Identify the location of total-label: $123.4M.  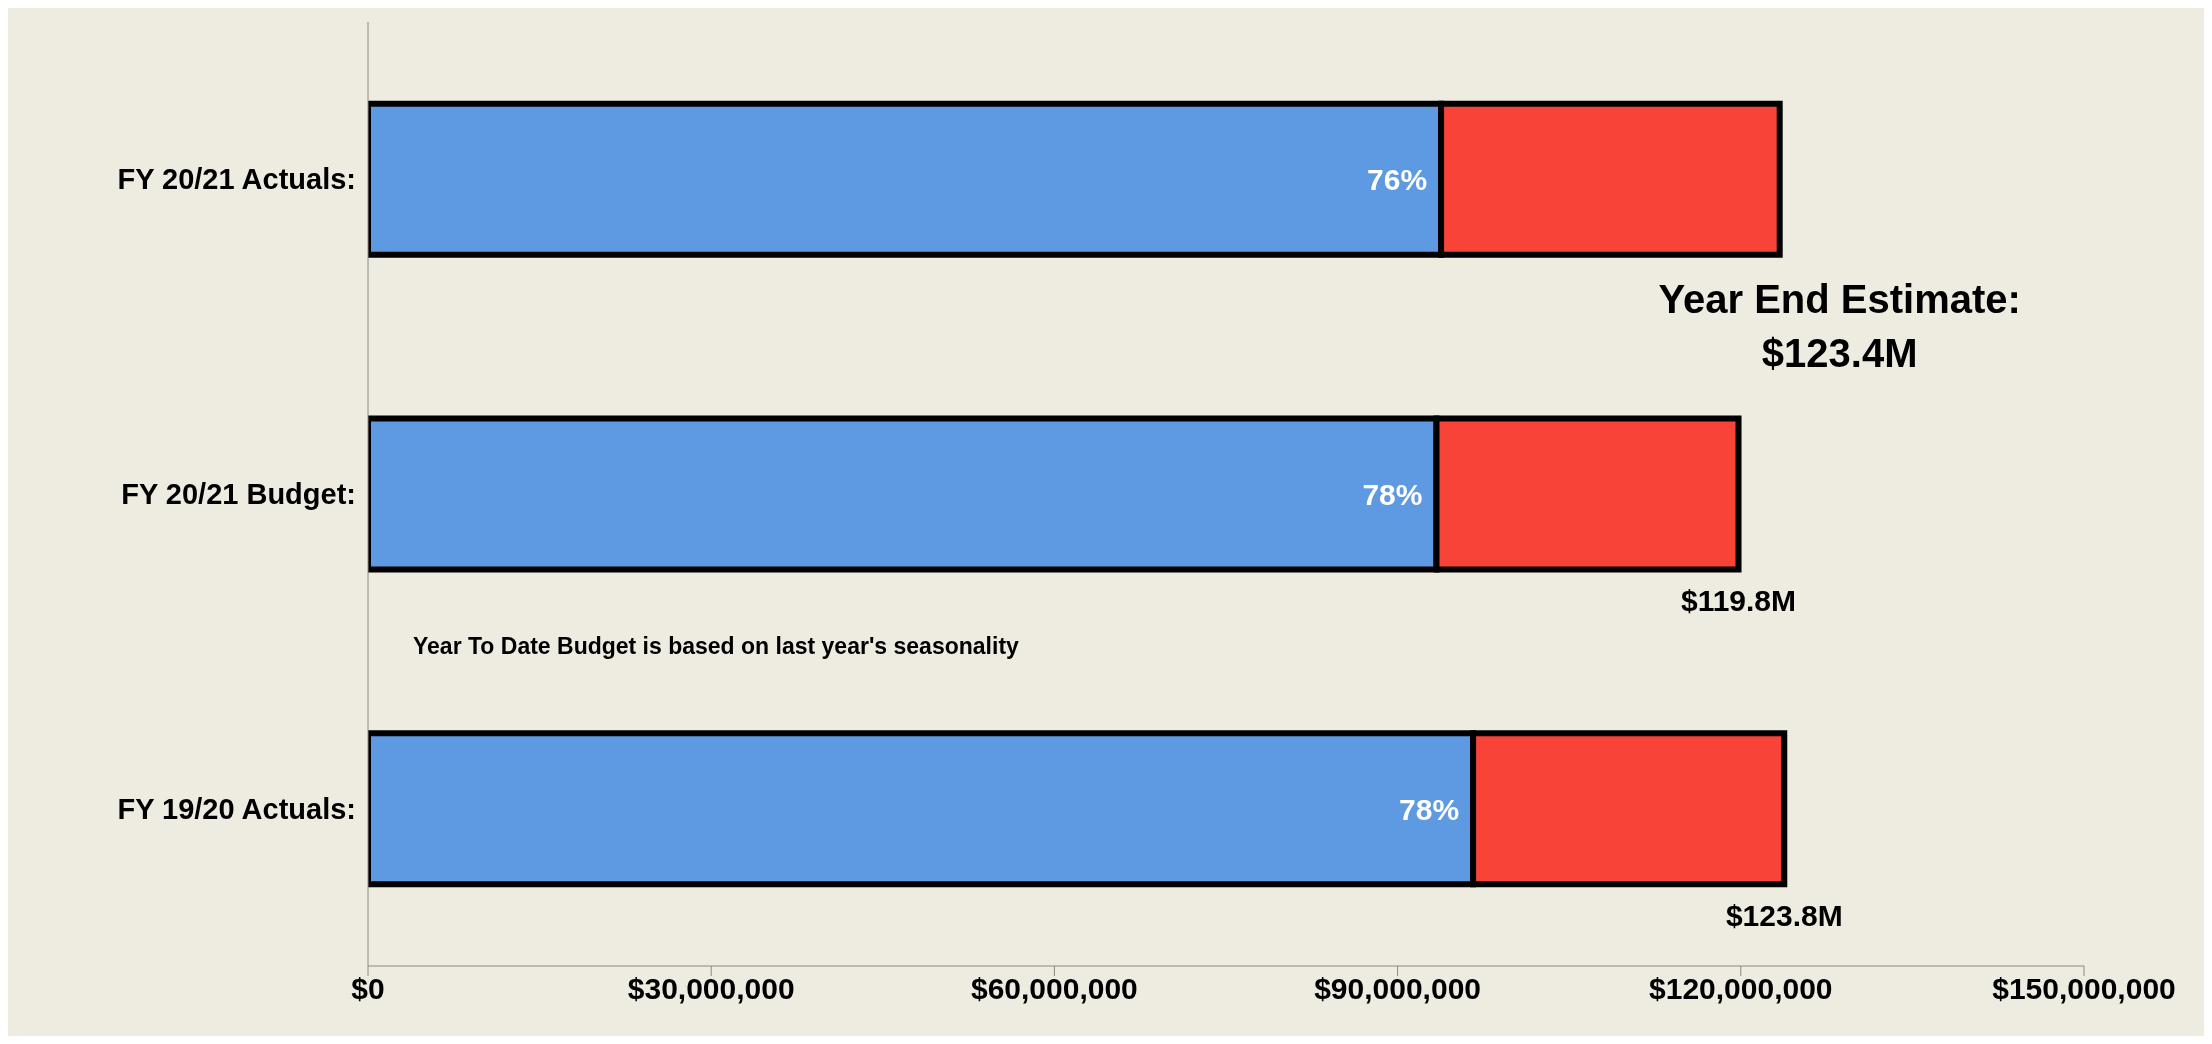
(1839, 352).